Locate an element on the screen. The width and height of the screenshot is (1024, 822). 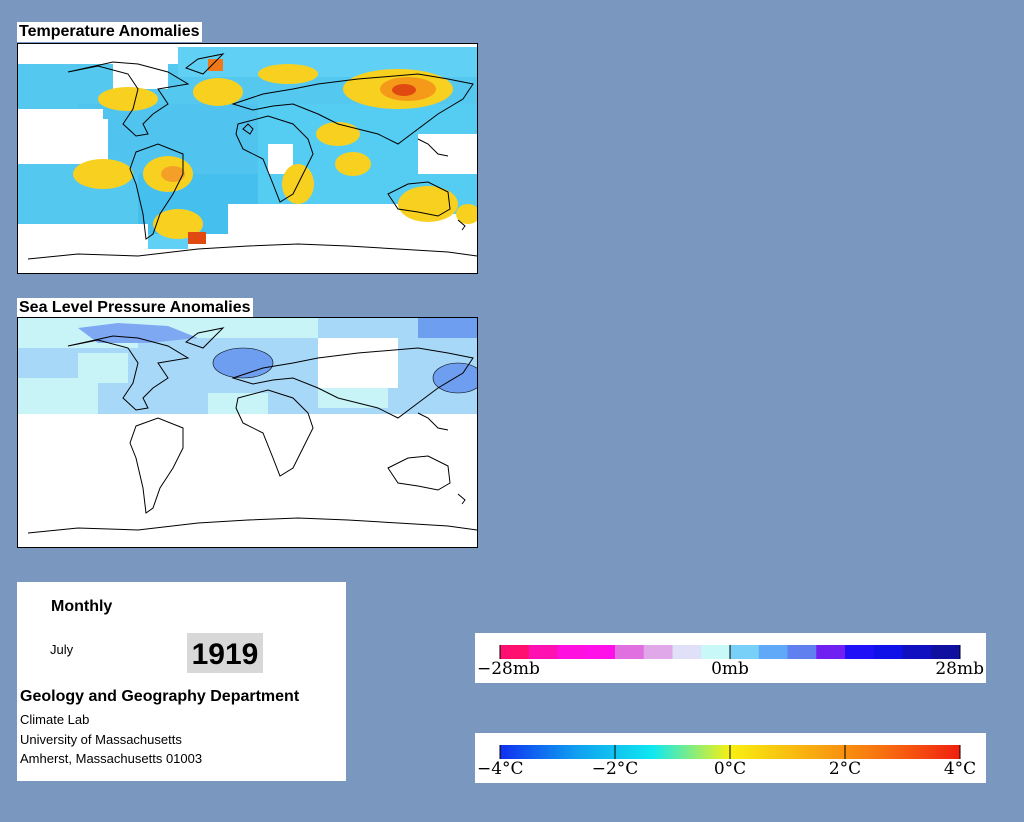
temperature-tick-label: 2°C is located at coordinates (845, 769).